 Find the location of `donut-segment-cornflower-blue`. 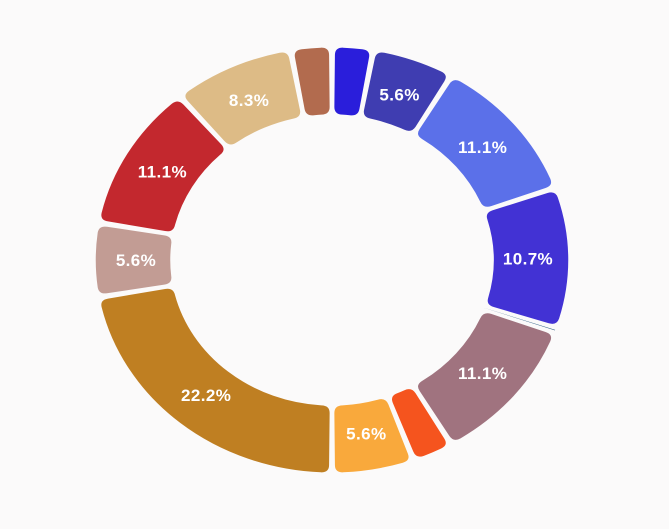

donut-segment-cornflower-blue is located at coordinates (484, 143).